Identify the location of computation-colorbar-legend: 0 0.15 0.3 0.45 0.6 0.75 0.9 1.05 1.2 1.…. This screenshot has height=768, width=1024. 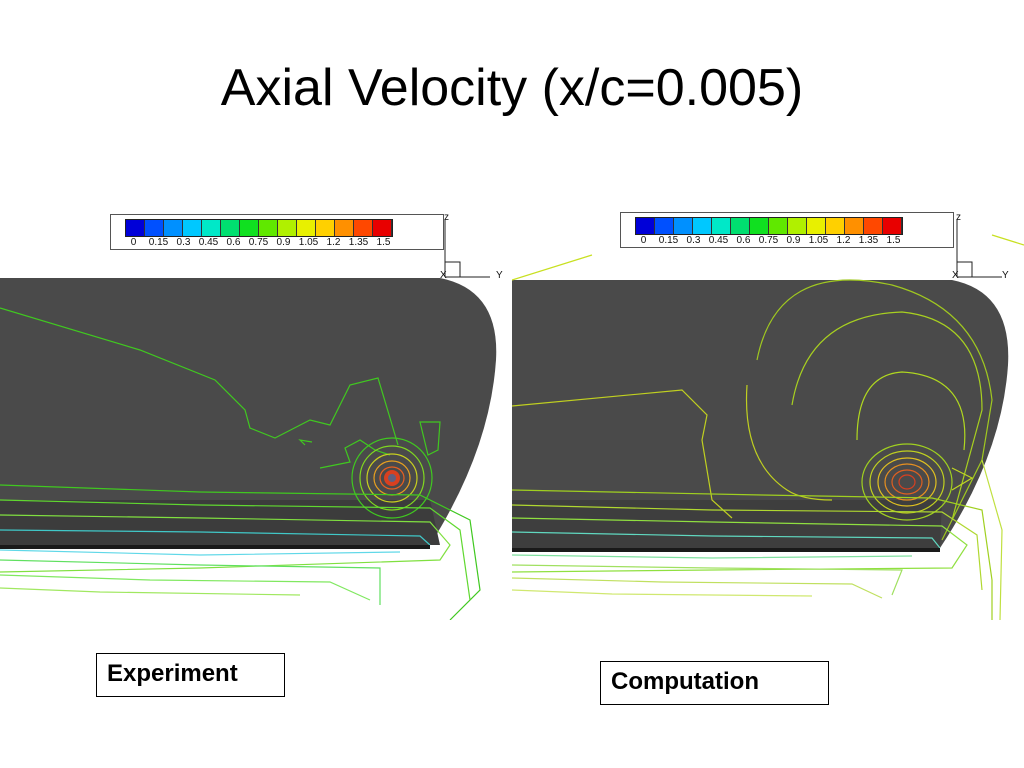
(787, 230).